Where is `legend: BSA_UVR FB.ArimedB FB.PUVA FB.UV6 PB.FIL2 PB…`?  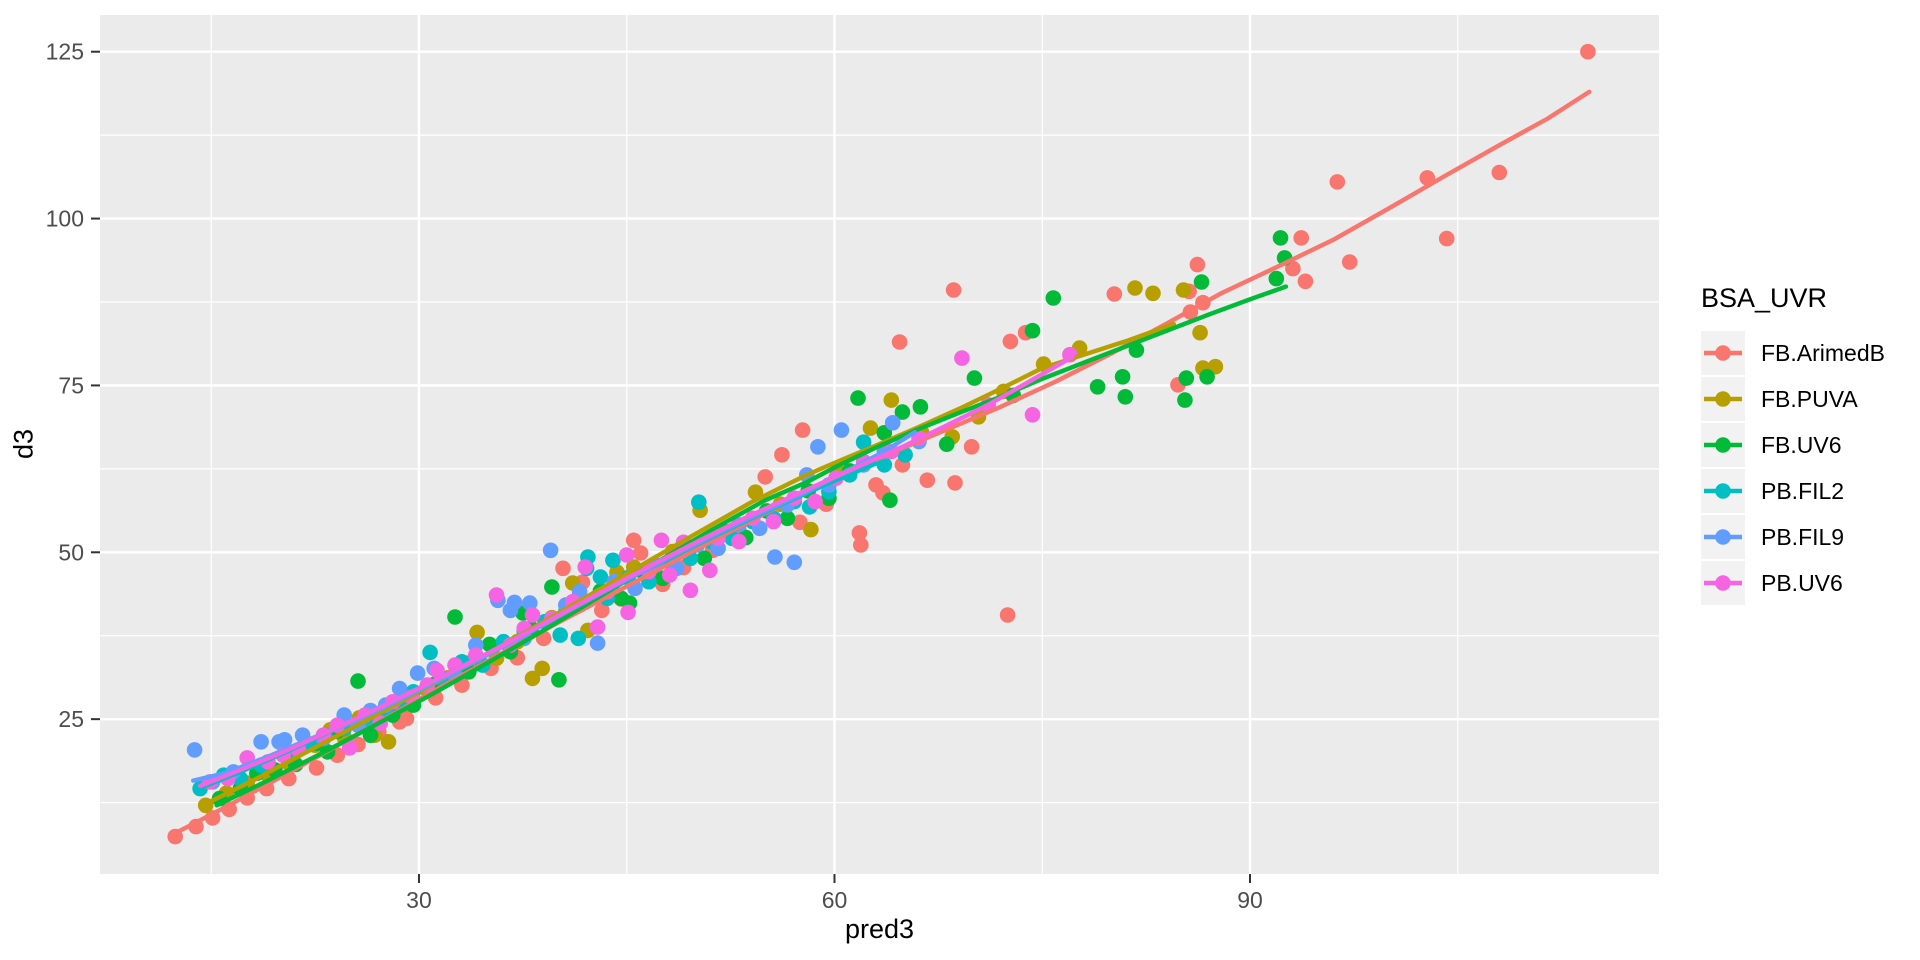 legend: BSA_UVR FB.ArimedB FB.PUVA FB.UV6 PB.FIL2 PB… is located at coordinates (1793, 444).